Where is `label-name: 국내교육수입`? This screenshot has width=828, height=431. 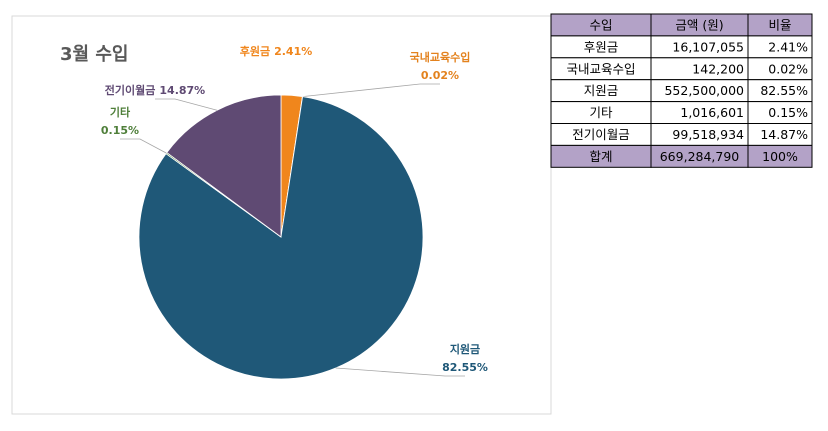
label-name: 국내교육수입 is located at coordinates (440, 57).